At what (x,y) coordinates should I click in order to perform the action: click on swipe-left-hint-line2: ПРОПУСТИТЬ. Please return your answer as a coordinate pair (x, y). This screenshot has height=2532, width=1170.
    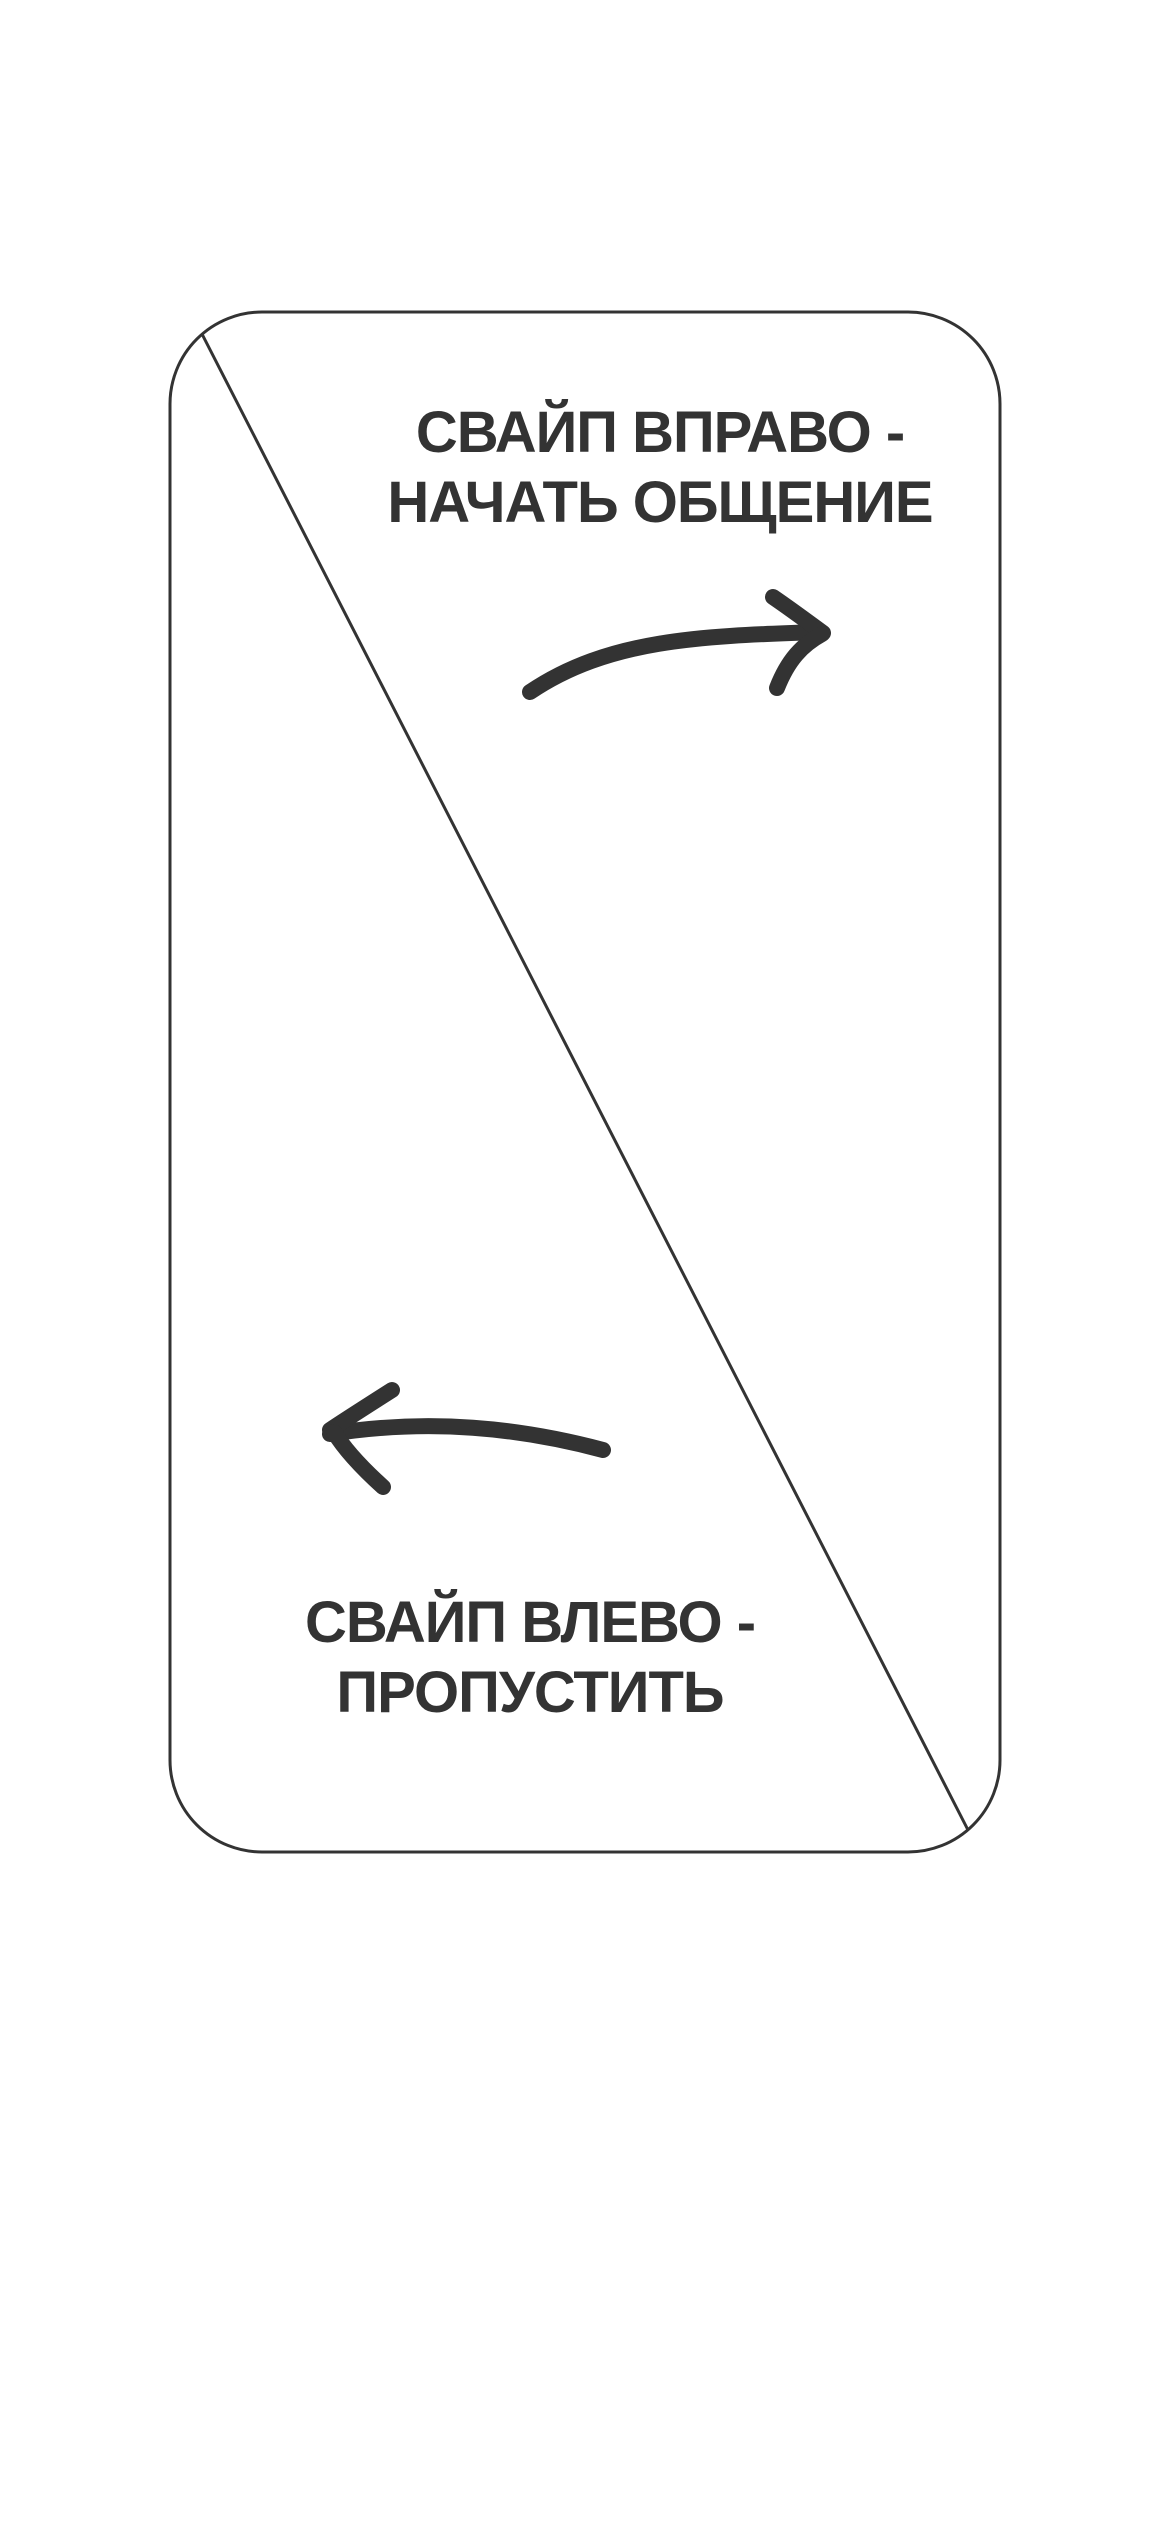
    Looking at the image, I should click on (530, 1692).